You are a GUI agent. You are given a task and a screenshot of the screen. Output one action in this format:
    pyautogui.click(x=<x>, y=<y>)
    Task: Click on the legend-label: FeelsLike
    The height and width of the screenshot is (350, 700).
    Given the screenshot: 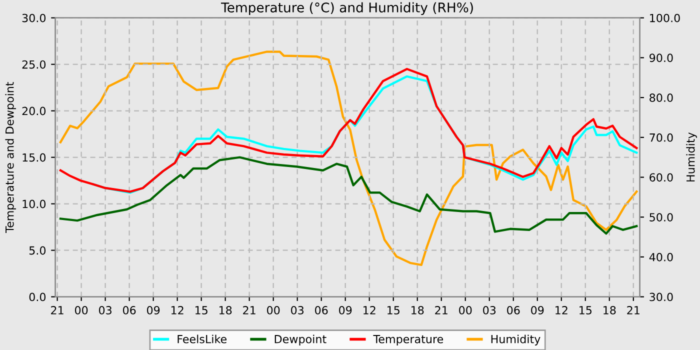 What is the action you would take?
    pyautogui.click(x=202, y=339)
    